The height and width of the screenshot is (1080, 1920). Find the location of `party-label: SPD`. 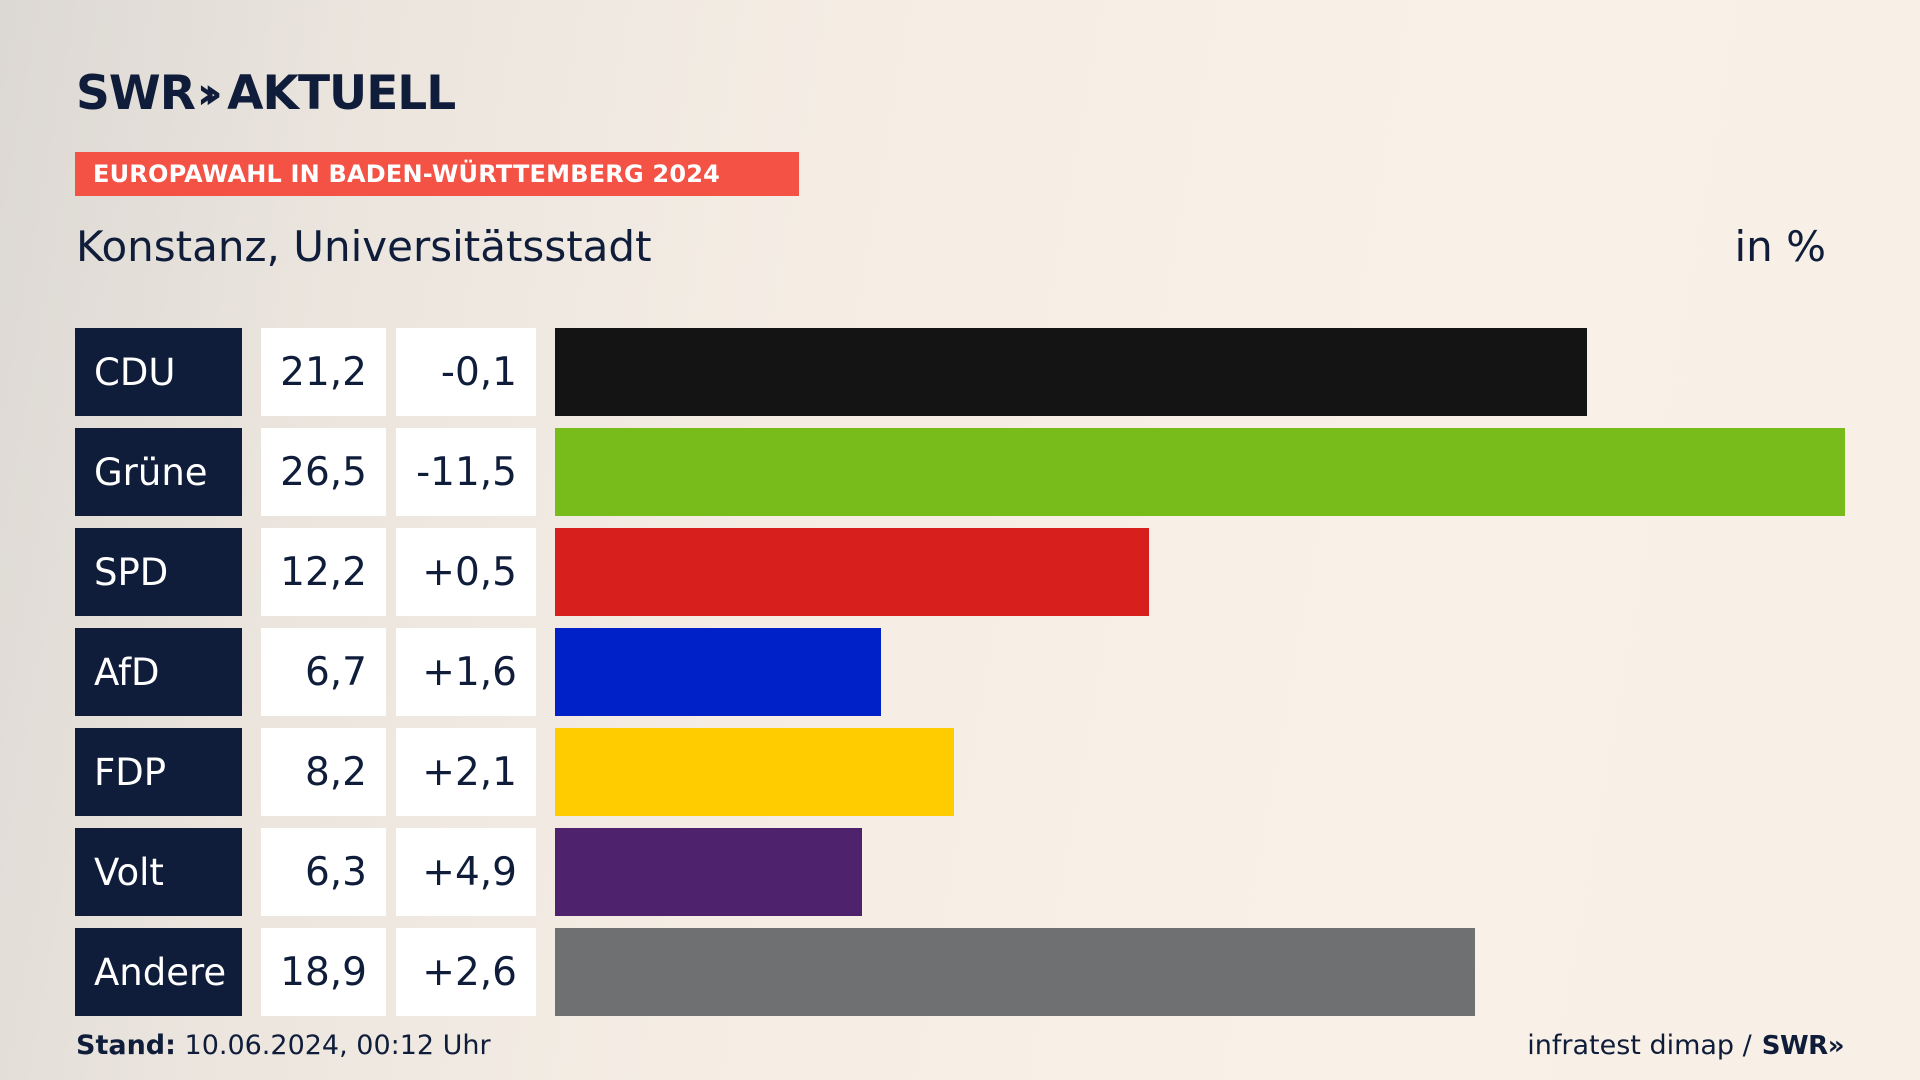

party-label: SPD is located at coordinates (158, 572).